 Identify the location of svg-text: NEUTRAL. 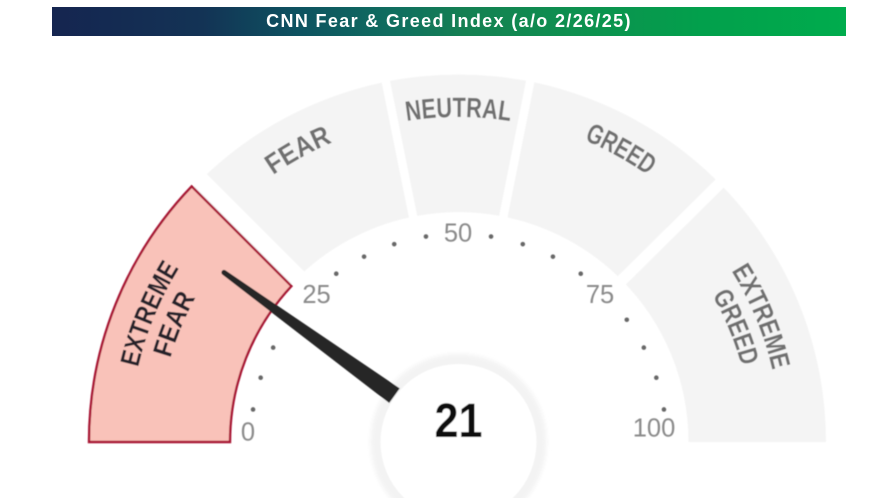
(458, 109).